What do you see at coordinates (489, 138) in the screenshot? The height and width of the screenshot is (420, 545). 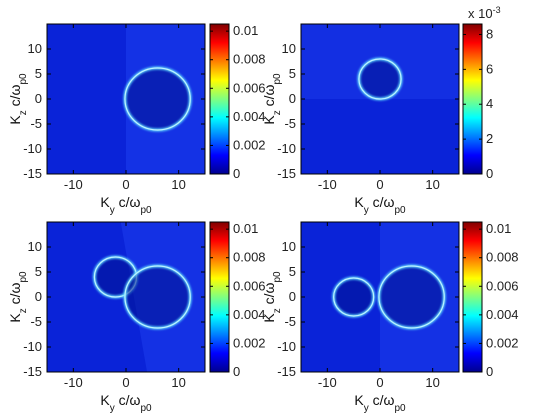 I see `colorbar-tick-label-3: 2` at bounding box center [489, 138].